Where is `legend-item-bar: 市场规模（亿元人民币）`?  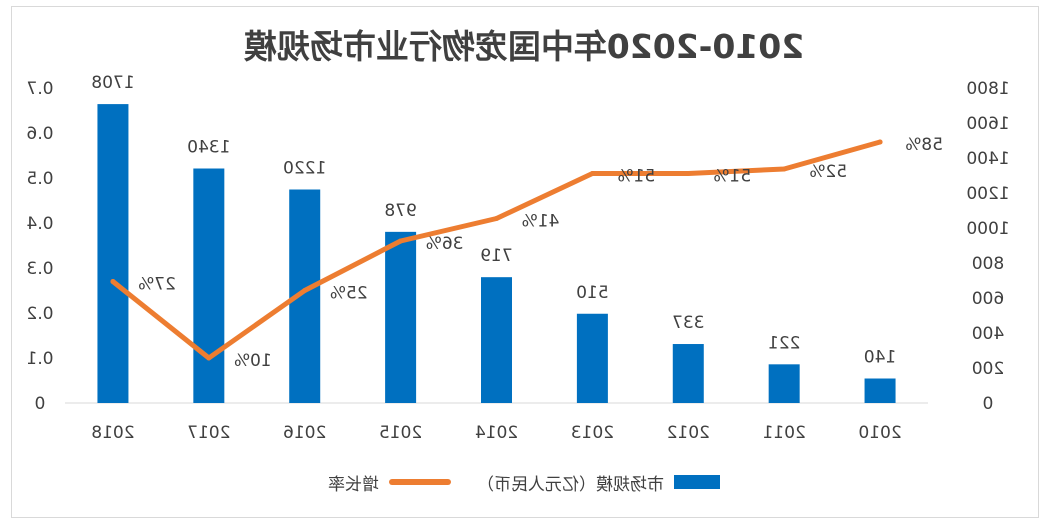 legend-item-bar: 市场规模（亿元人民币） is located at coordinates (598, 482).